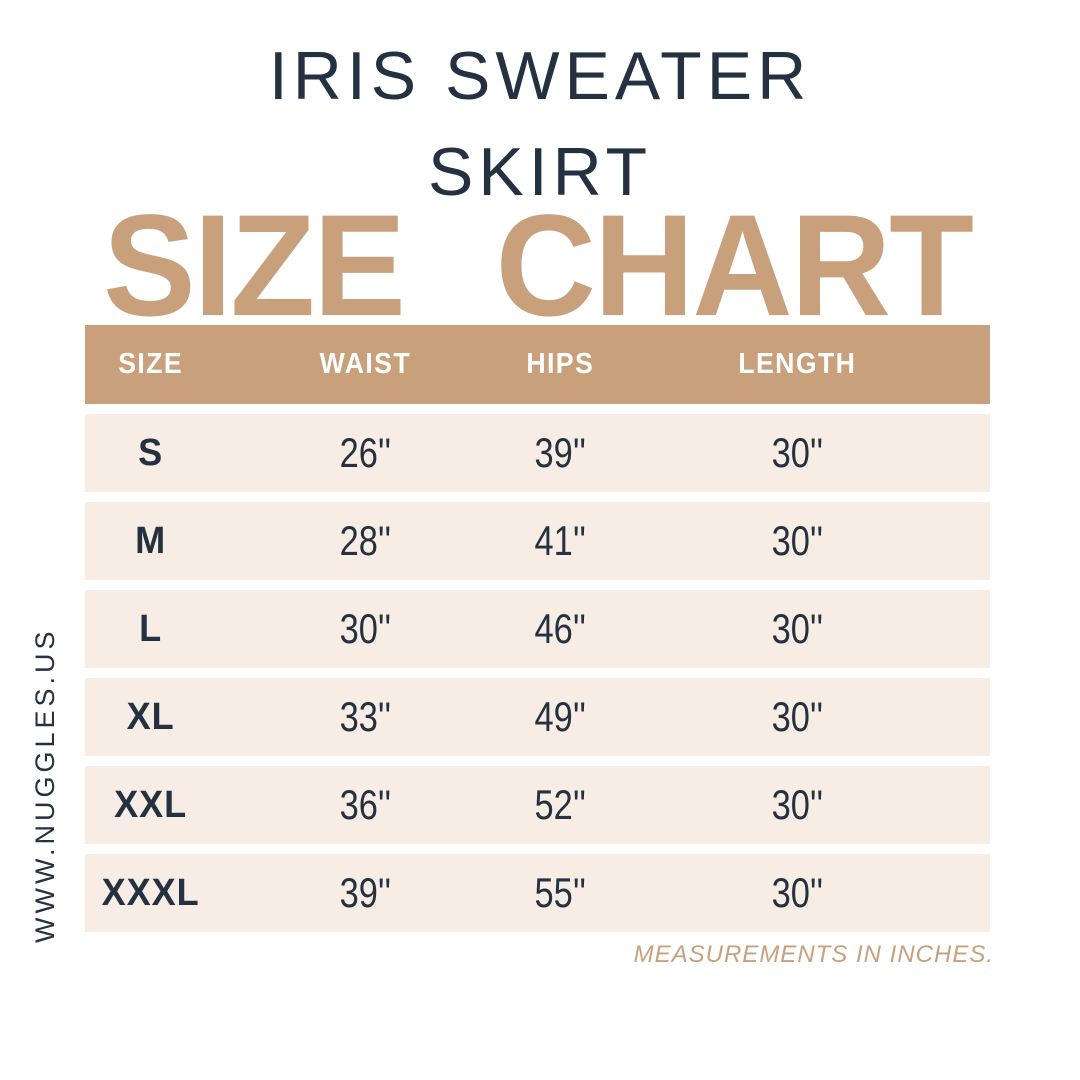 The height and width of the screenshot is (1080, 1080). What do you see at coordinates (151, 364) in the screenshot?
I see `column-header-size: SIZE` at bounding box center [151, 364].